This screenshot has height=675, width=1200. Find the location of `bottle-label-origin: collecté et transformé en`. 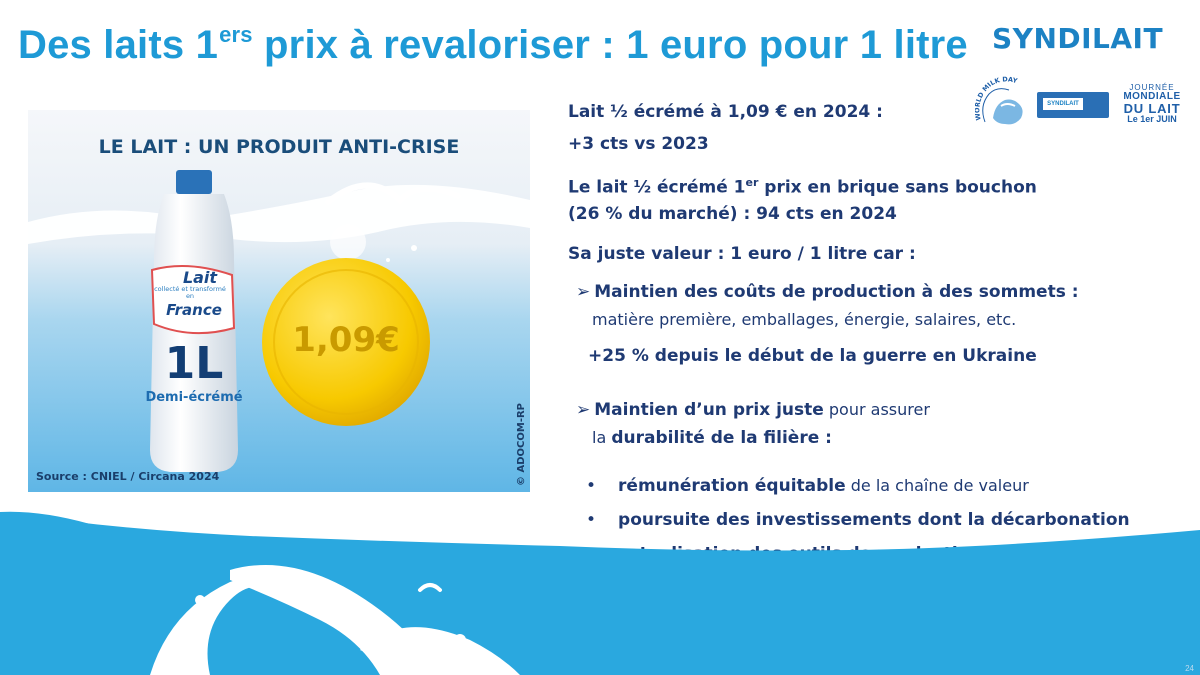

bottle-label-origin: collecté et transformé en is located at coordinates (190, 293).